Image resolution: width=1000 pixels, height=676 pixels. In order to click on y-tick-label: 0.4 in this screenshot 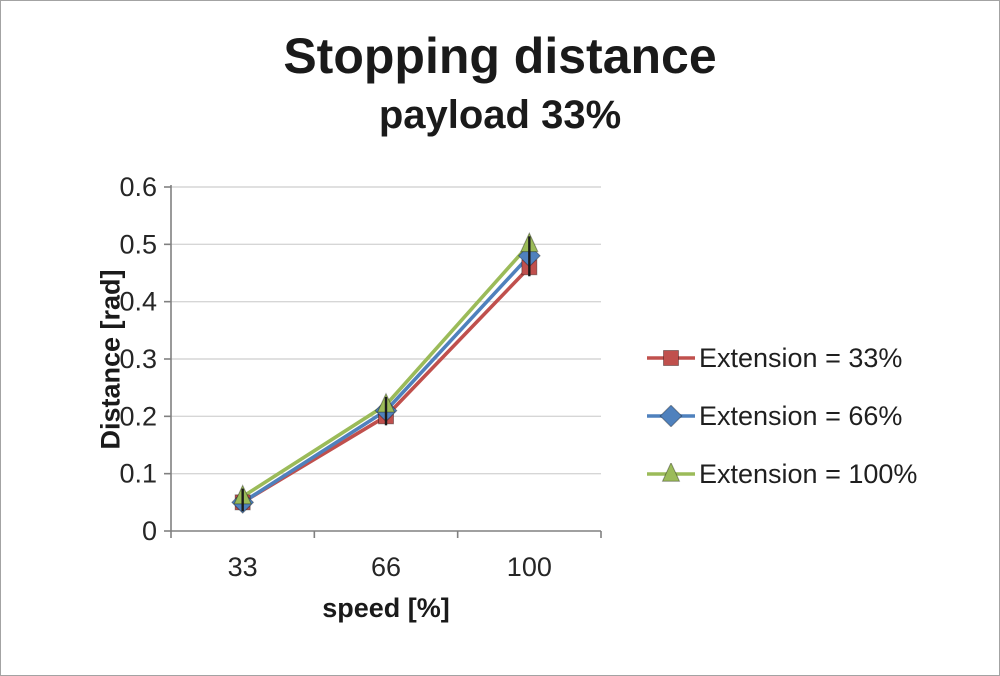, I will do `click(138, 302)`.